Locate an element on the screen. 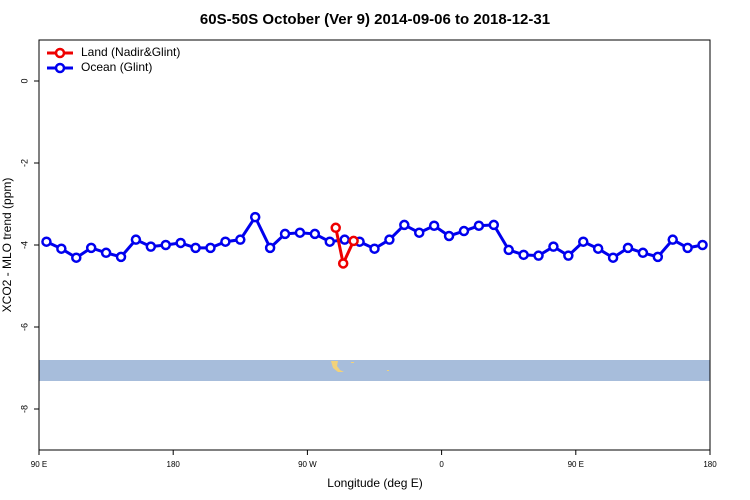  map-strip is located at coordinates (374, 370).